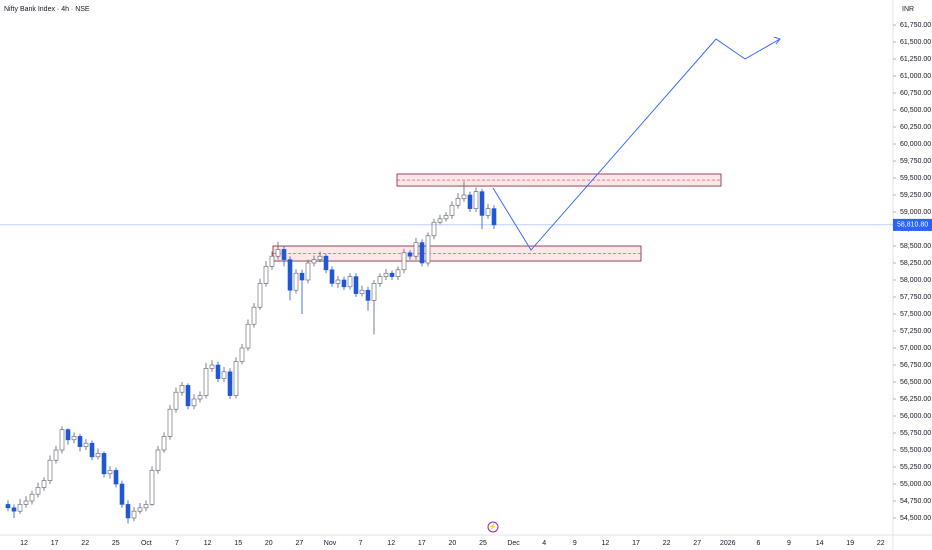 This screenshot has height=550, width=932. What do you see at coordinates (915, 263) in the screenshot?
I see `y-tick-label: 58,250.00` at bounding box center [915, 263].